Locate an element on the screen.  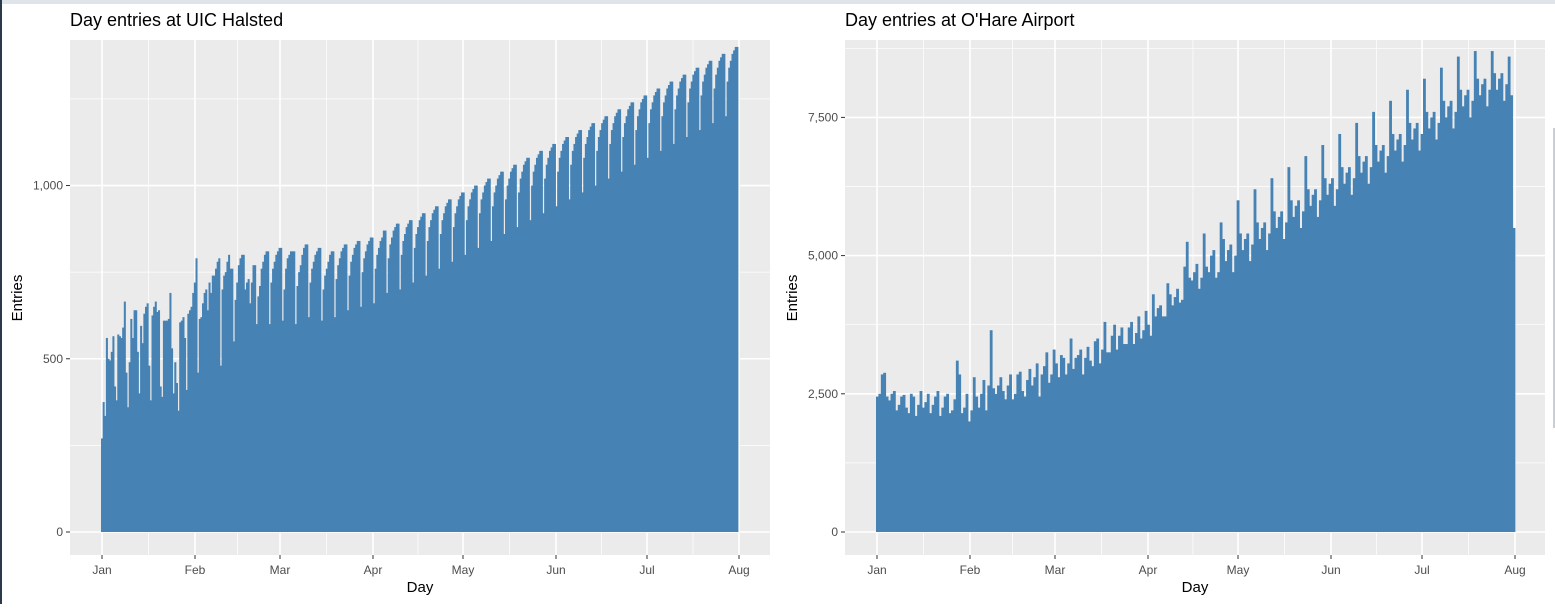
chart-title: Day entries at UIC Halsted is located at coordinates (176, 20).